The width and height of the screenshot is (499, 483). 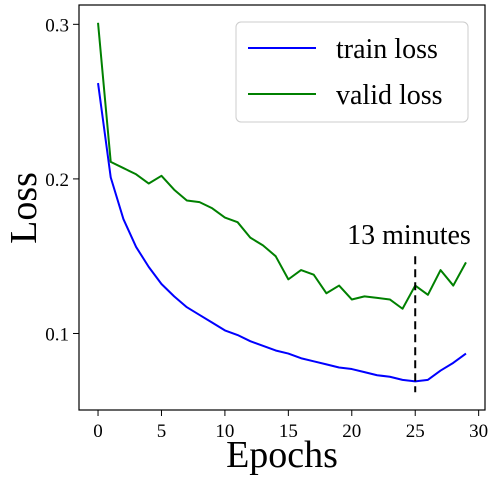 I want to click on y-tick-label: 0.1, so click(x=57, y=334).